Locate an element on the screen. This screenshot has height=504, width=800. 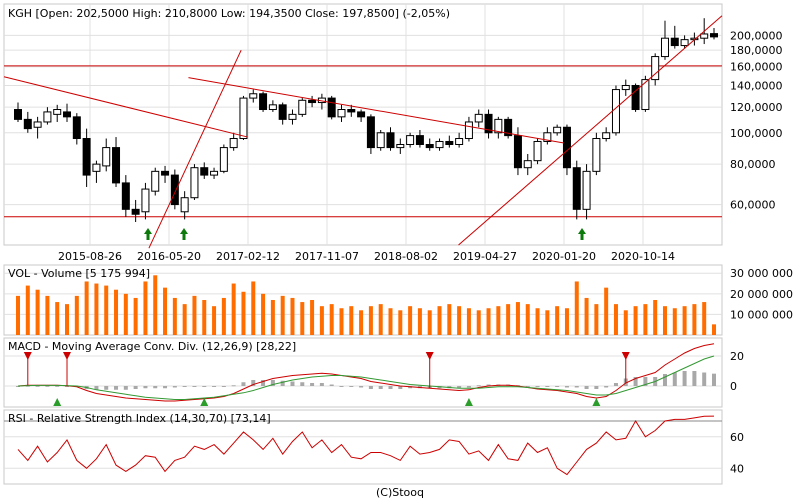
macd-lines is located at coordinates (366, 372).